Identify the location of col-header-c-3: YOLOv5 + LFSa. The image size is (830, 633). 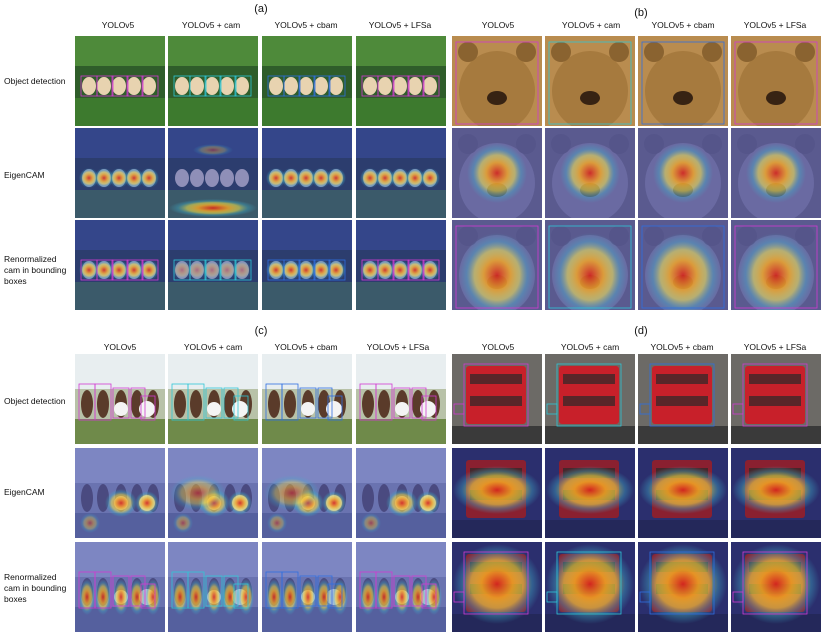
(398, 347).